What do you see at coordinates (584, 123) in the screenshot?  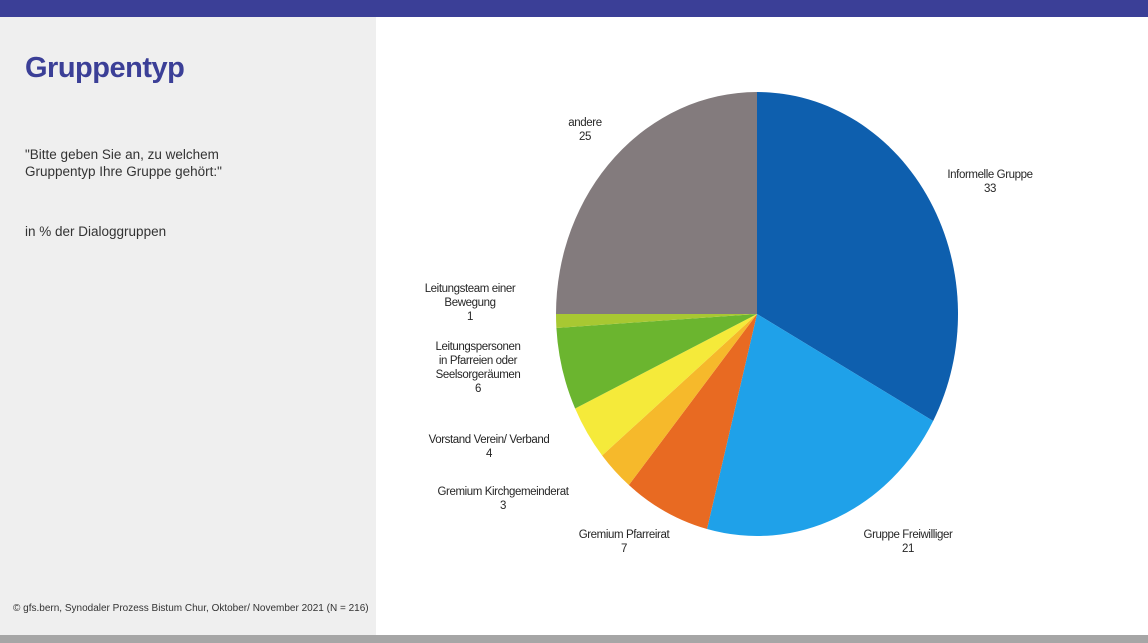 I see `slice-label-andere: andere` at bounding box center [584, 123].